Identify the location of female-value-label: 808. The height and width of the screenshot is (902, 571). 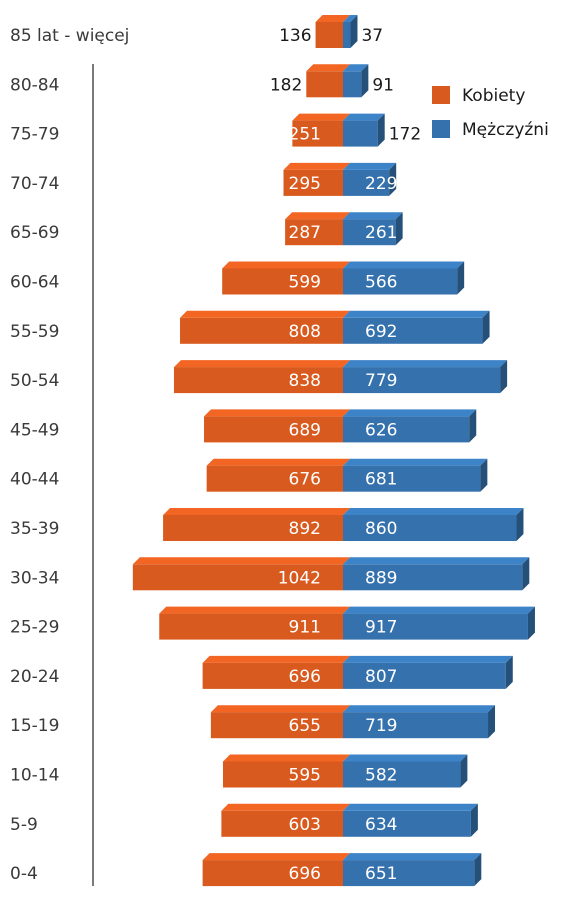
(305, 332).